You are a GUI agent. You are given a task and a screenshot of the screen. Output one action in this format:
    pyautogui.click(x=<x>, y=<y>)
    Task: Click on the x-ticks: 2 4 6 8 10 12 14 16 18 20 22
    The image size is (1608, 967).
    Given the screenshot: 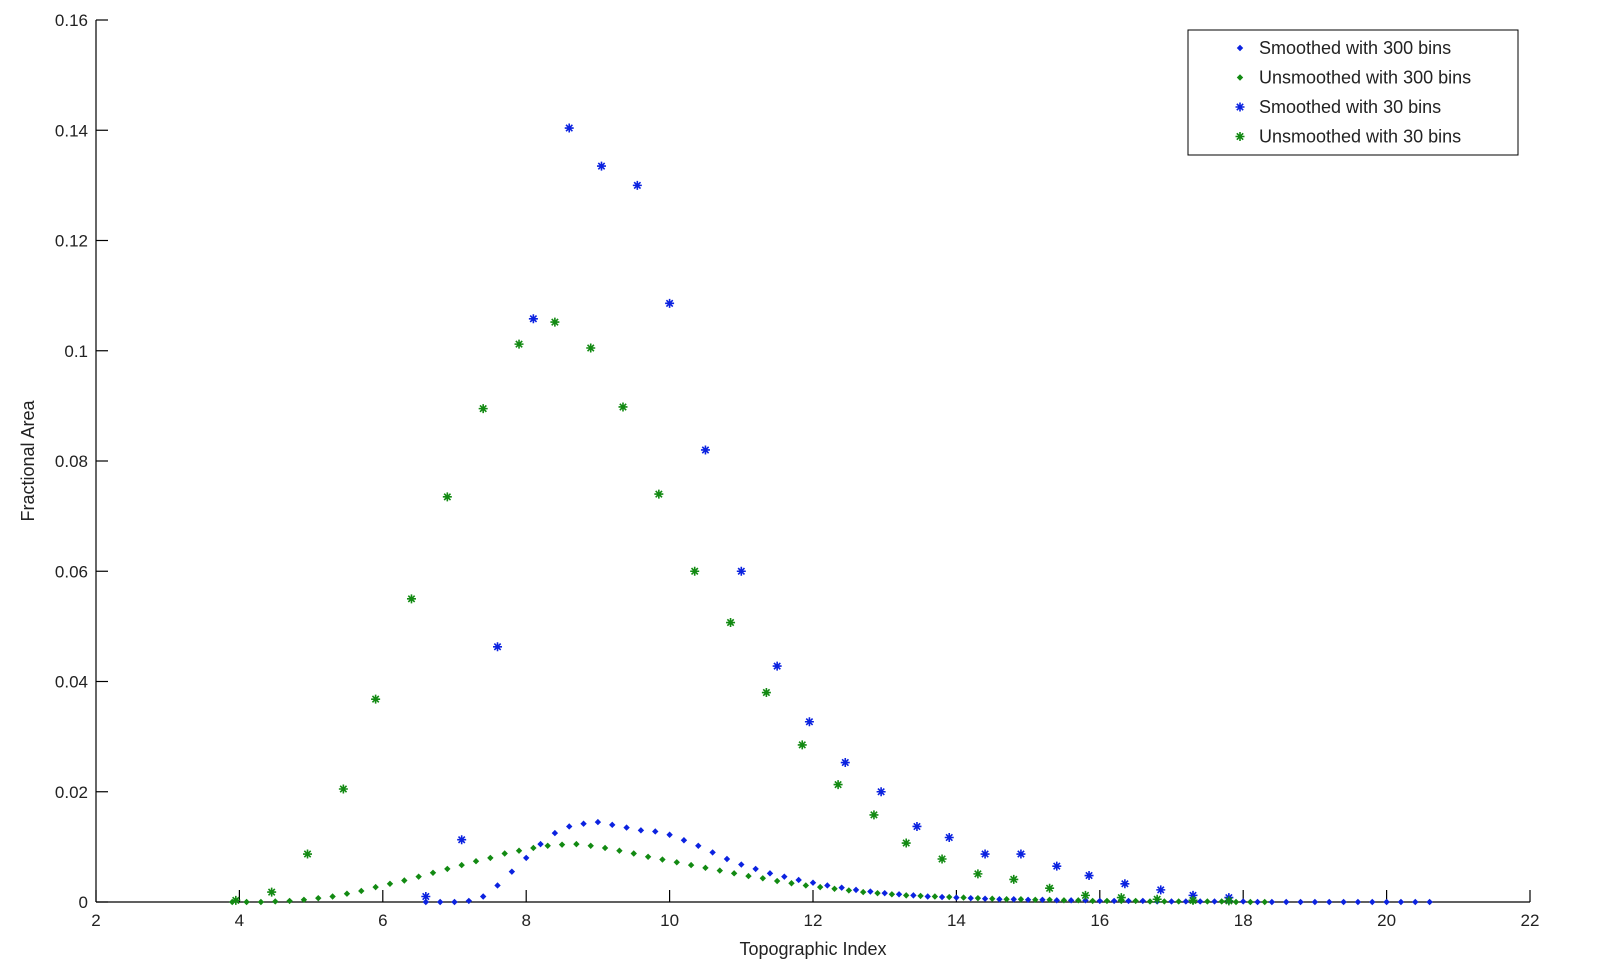 What is the action you would take?
    pyautogui.click(x=815, y=910)
    